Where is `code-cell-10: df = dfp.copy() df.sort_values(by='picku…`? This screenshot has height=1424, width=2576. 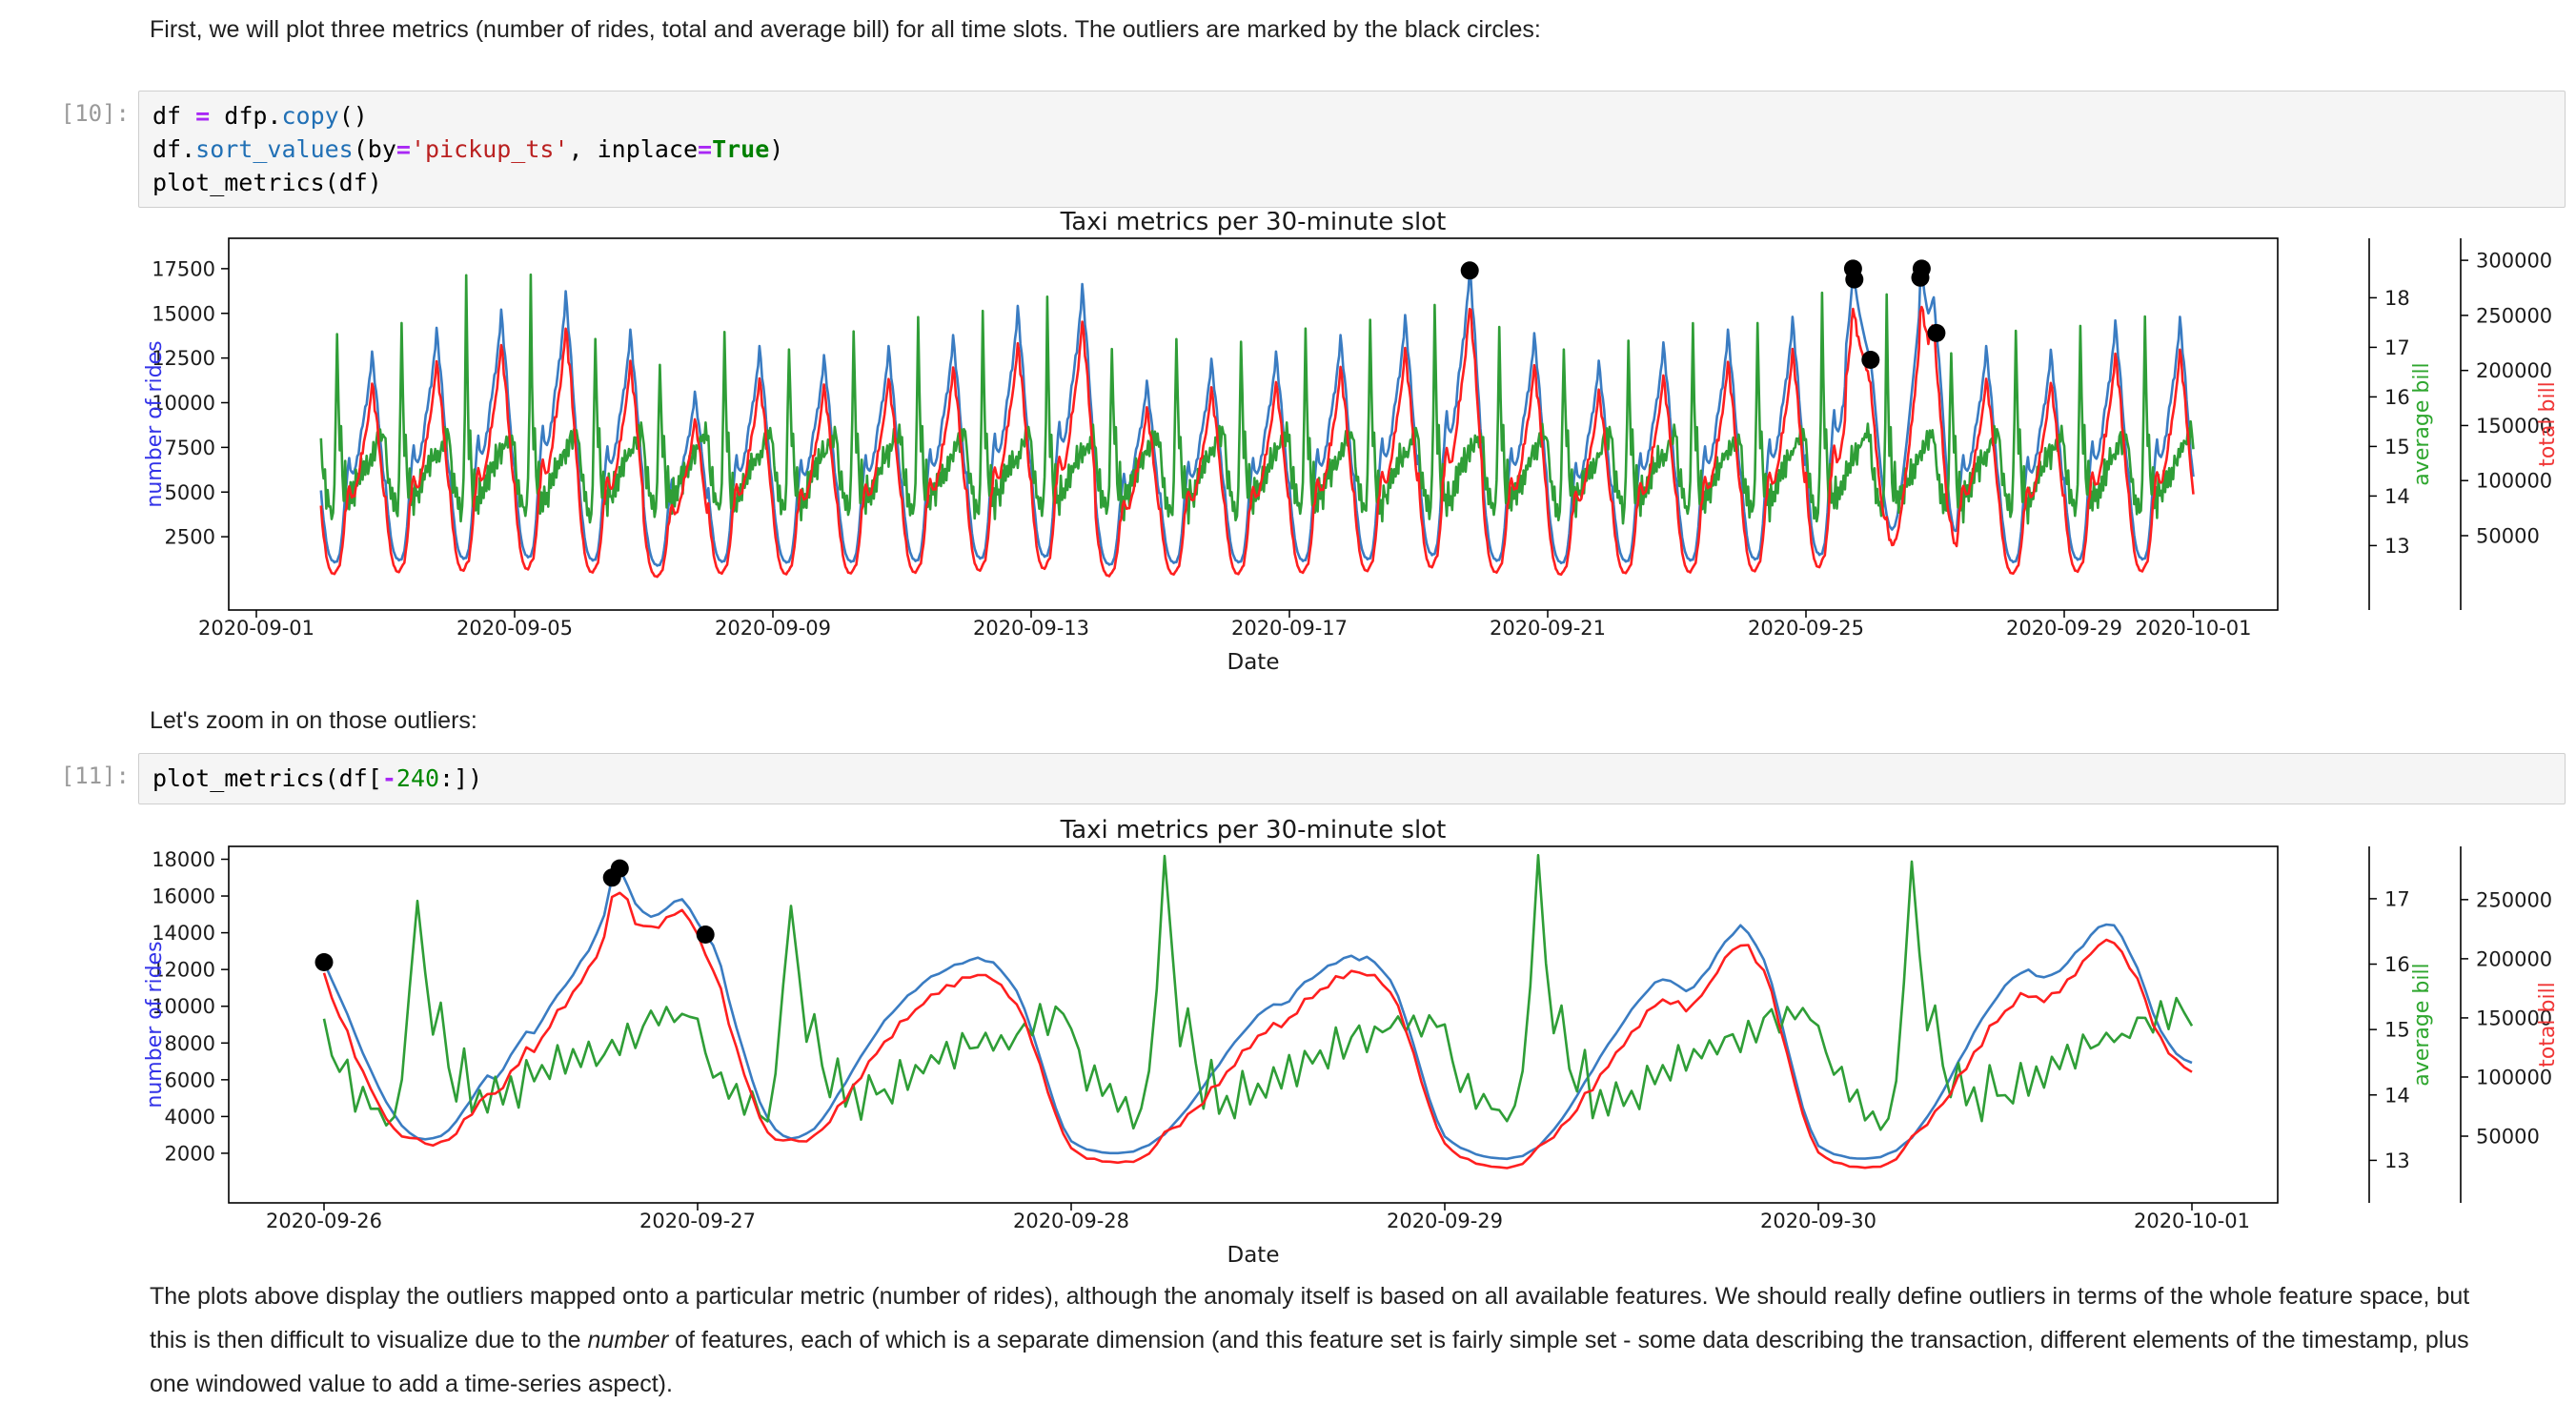
code-cell-10: df = dfp.copy() df.sort_values(by='picku… is located at coordinates (1352, 149).